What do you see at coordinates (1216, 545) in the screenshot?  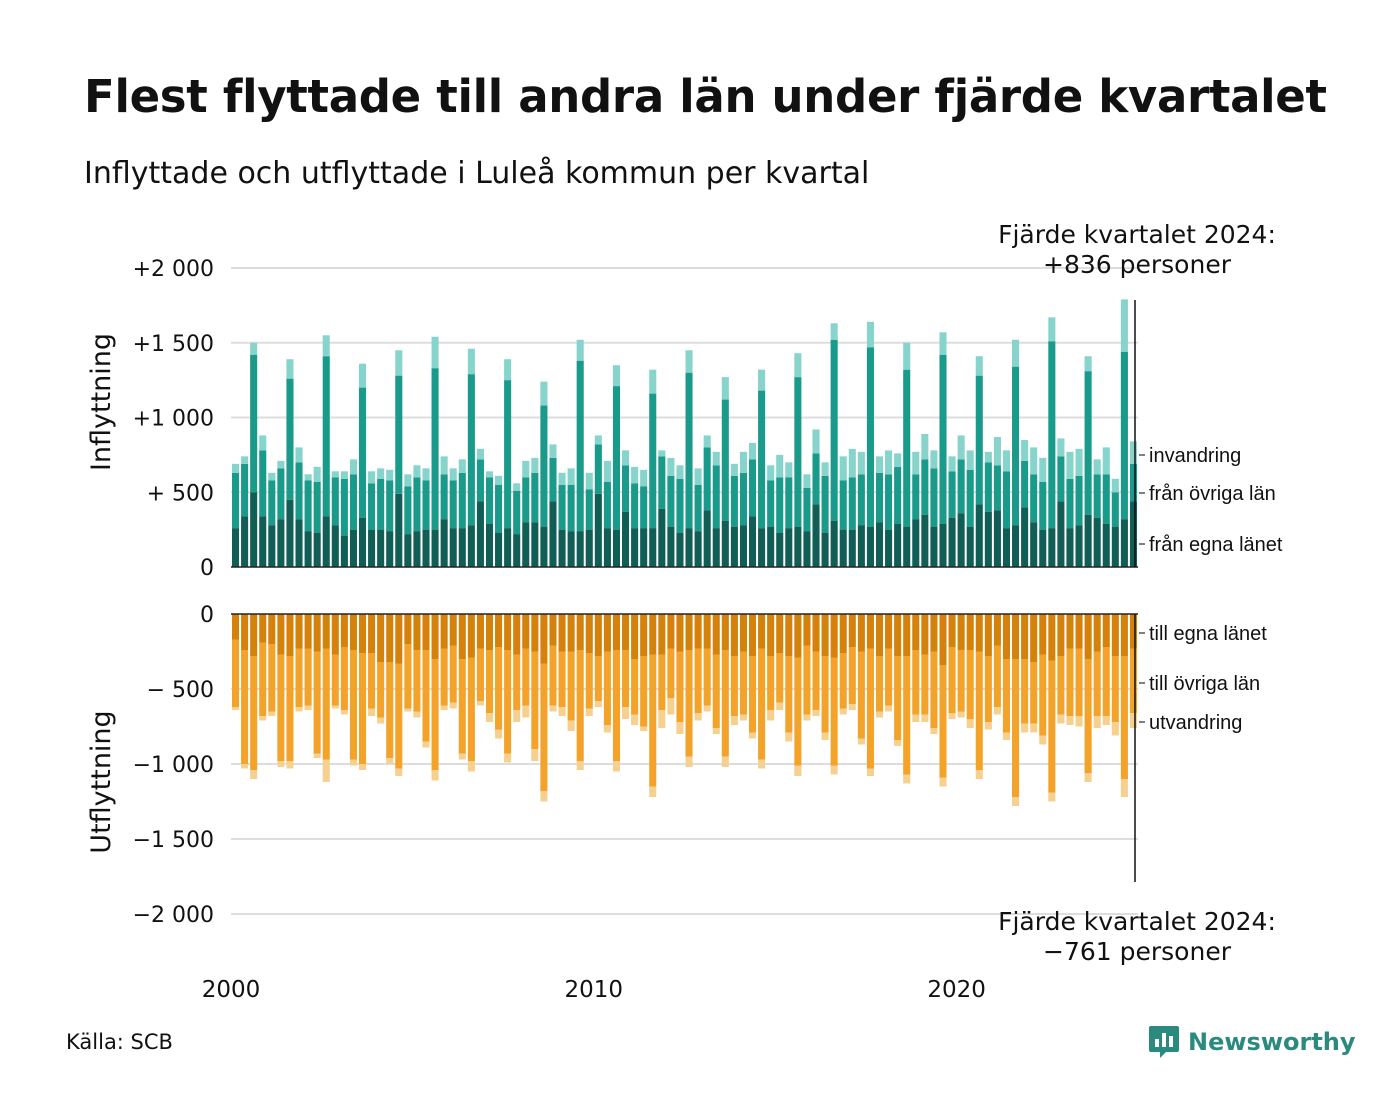 I see `series-label-fran-egna-lanet: från egna länet` at bounding box center [1216, 545].